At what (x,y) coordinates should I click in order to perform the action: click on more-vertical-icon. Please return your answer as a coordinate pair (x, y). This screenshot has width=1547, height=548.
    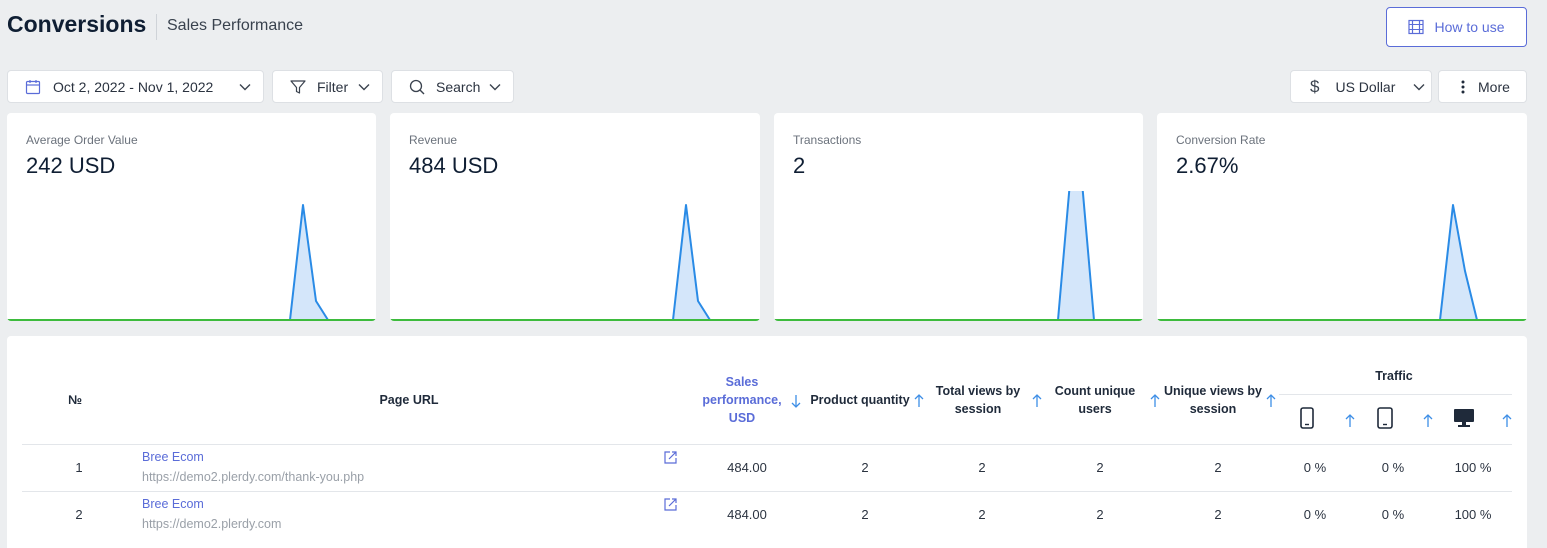
    Looking at the image, I should click on (1463, 86).